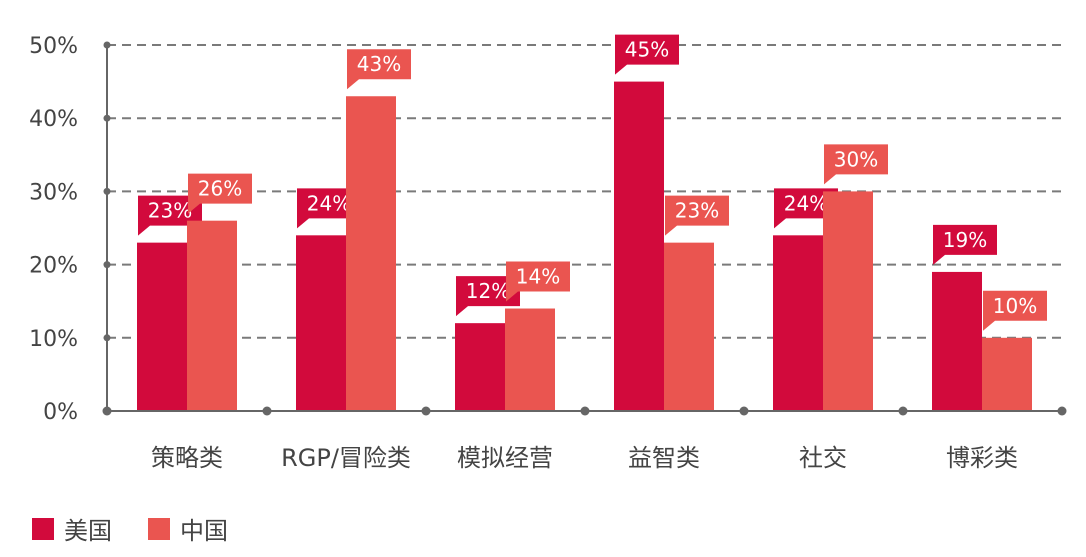 The height and width of the screenshot is (557, 1086). What do you see at coordinates (53, 339) in the screenshot?
I see `y-tick-label: 10%` at bounding box center [53, 339].